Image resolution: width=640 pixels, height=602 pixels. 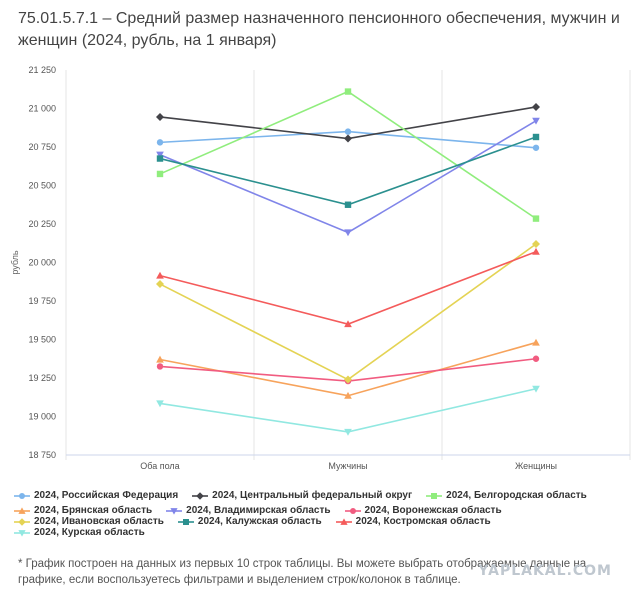 I want to click on y-tick-label: 18 750, so click(x=42, y=455).